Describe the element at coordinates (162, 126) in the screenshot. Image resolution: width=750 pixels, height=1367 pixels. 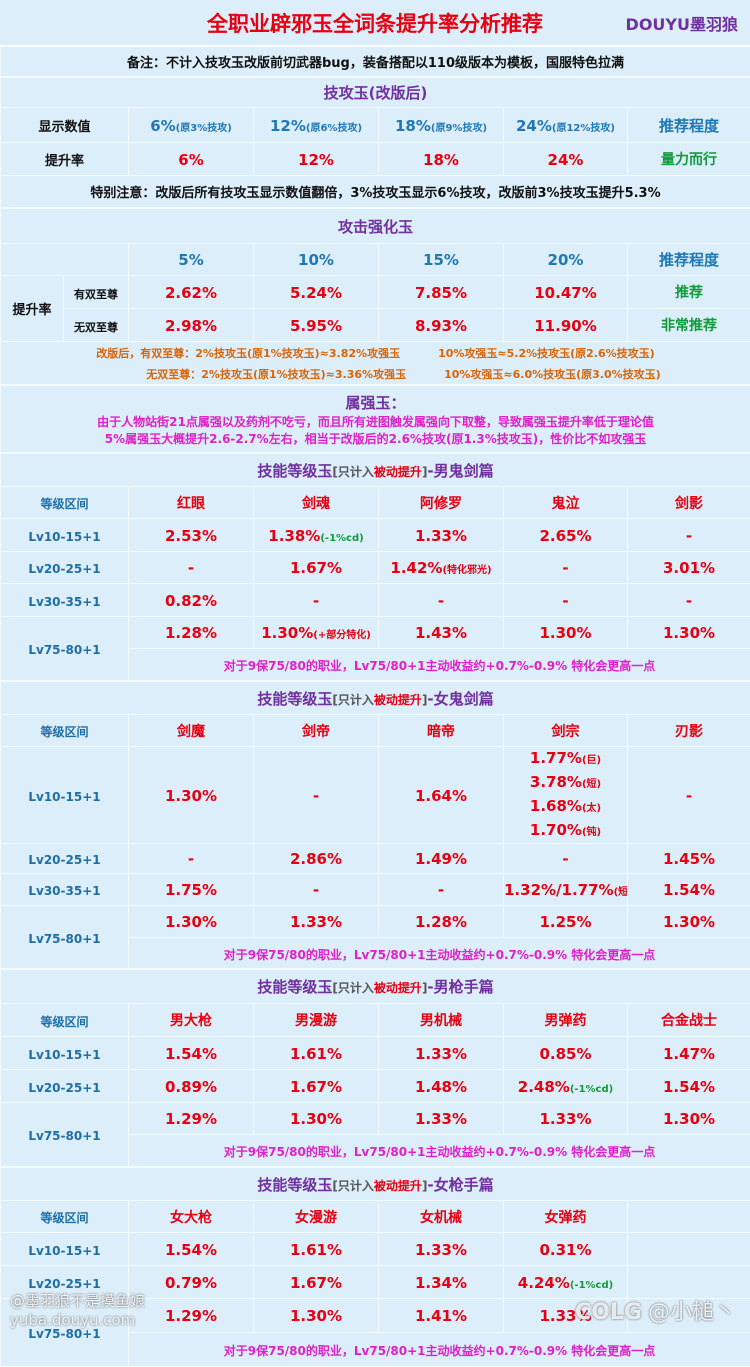
I see `value: 6%` at that location.